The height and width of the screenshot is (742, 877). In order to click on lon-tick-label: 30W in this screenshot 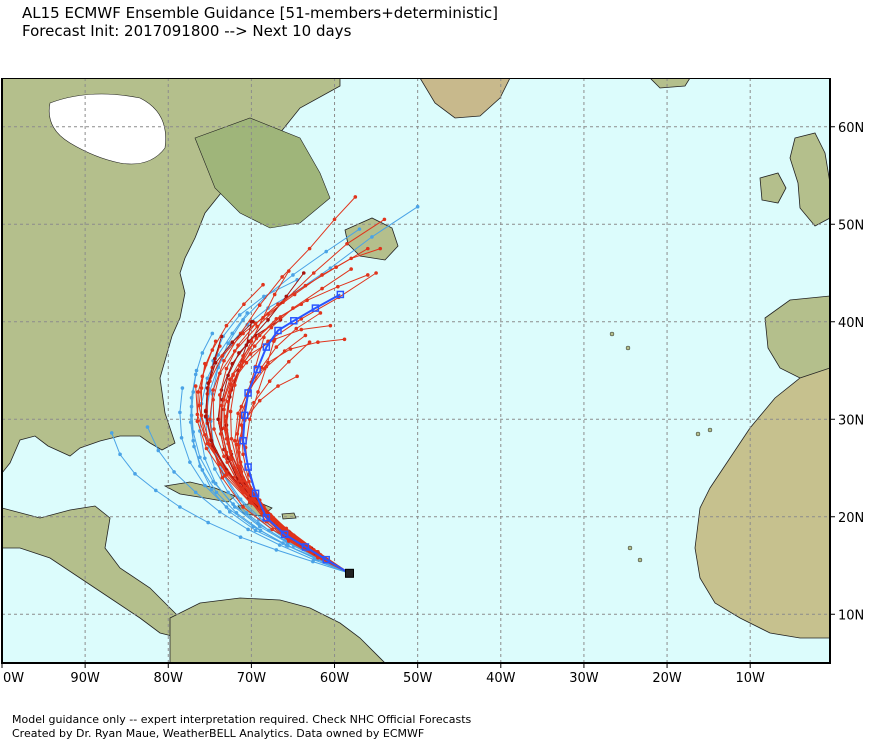, I will do `click(584, 678)`.